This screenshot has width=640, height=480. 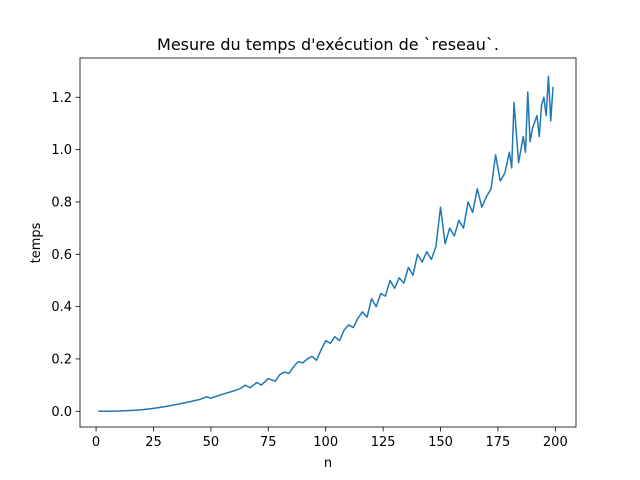 I want to click on x-tick-label: 200, so click(x=555, y=442).